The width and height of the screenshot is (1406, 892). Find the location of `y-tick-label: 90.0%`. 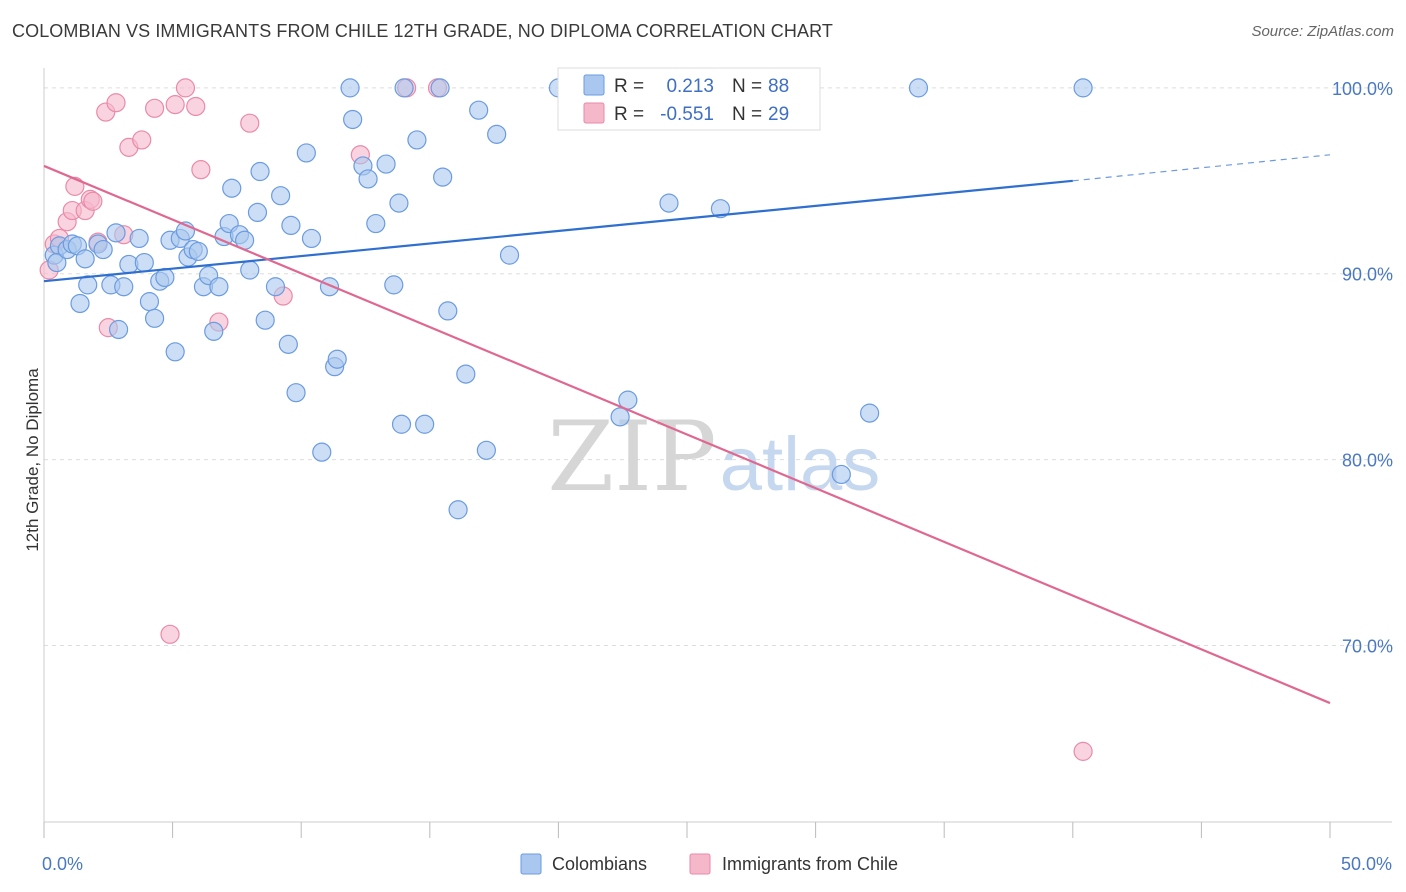

y-tick-label: 90.0% is located at coordinates (1367, 275).